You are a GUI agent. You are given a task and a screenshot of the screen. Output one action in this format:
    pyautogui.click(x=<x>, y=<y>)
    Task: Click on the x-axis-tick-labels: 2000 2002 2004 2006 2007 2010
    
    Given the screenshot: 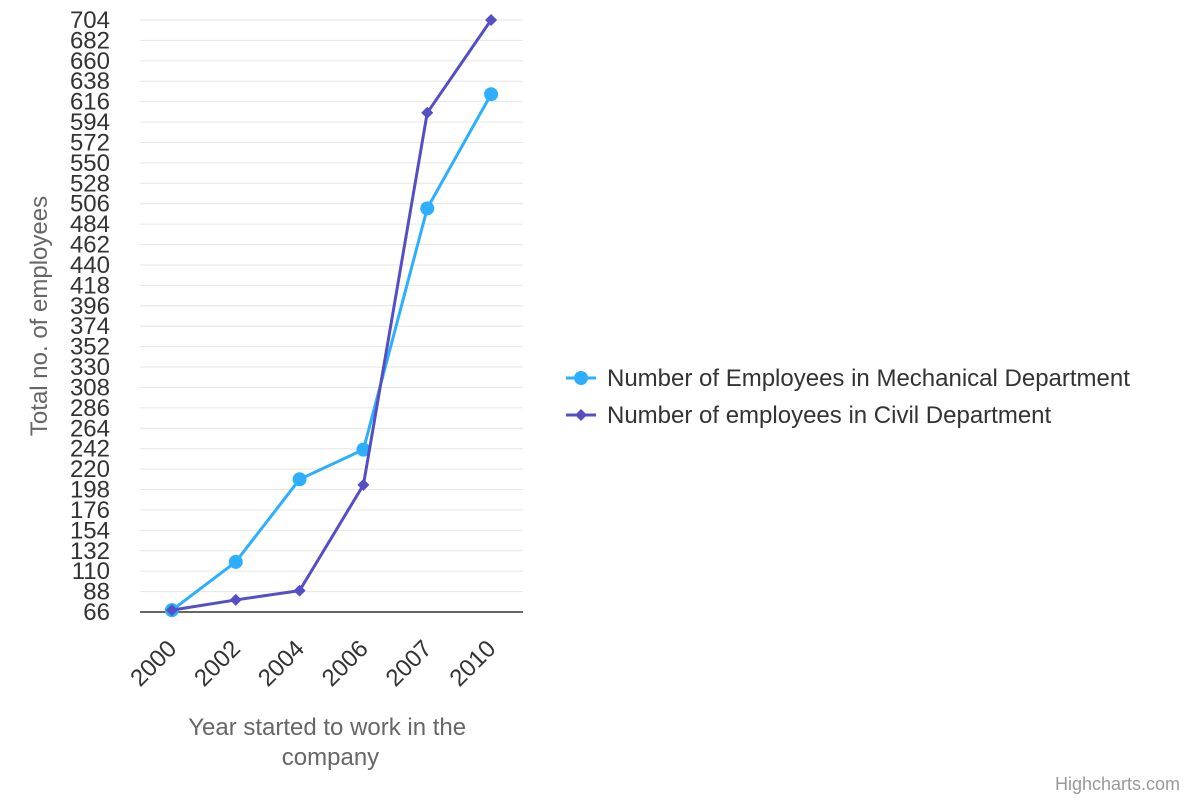 What is the action you would take?
    pyautogui.click(x=313, y=663)
    